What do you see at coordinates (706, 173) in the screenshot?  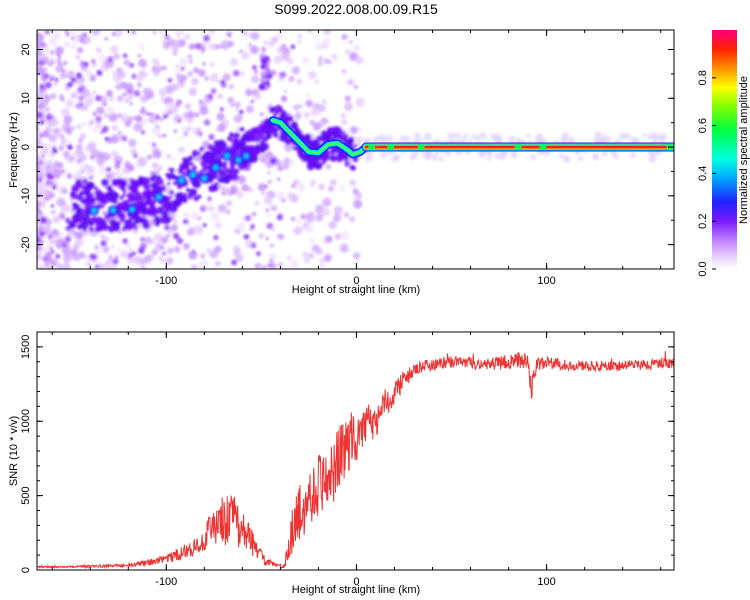 I see `colorbar-ticks: 0.0 0.2 0.4 0.6 0.8` at bounding box center [706, 173].